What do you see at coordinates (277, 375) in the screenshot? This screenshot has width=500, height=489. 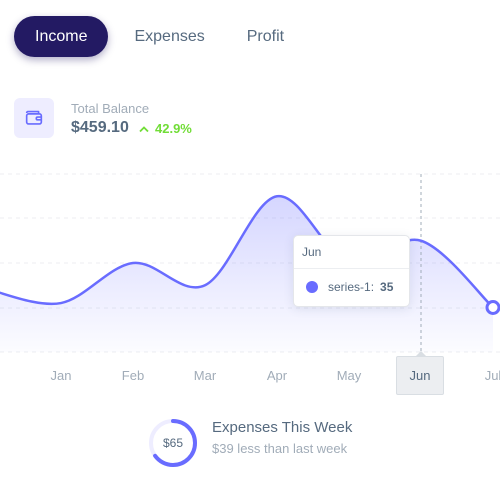 I see `x-tick-label: Apr` at bounding box center [277, 375].